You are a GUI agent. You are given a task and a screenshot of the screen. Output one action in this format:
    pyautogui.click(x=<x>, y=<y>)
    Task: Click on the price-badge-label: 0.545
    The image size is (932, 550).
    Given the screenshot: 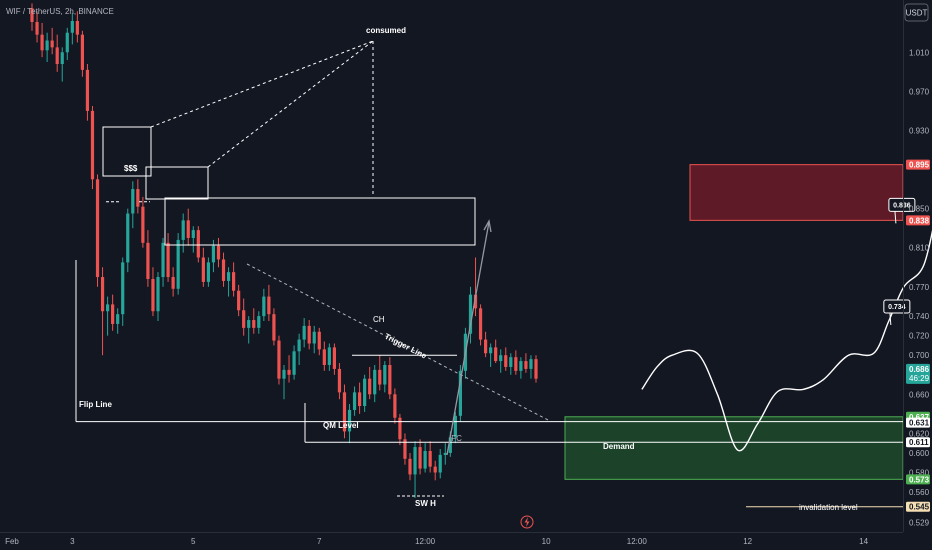 What is the action you would take?
    pyautogui.click(x=919, y=507)
    